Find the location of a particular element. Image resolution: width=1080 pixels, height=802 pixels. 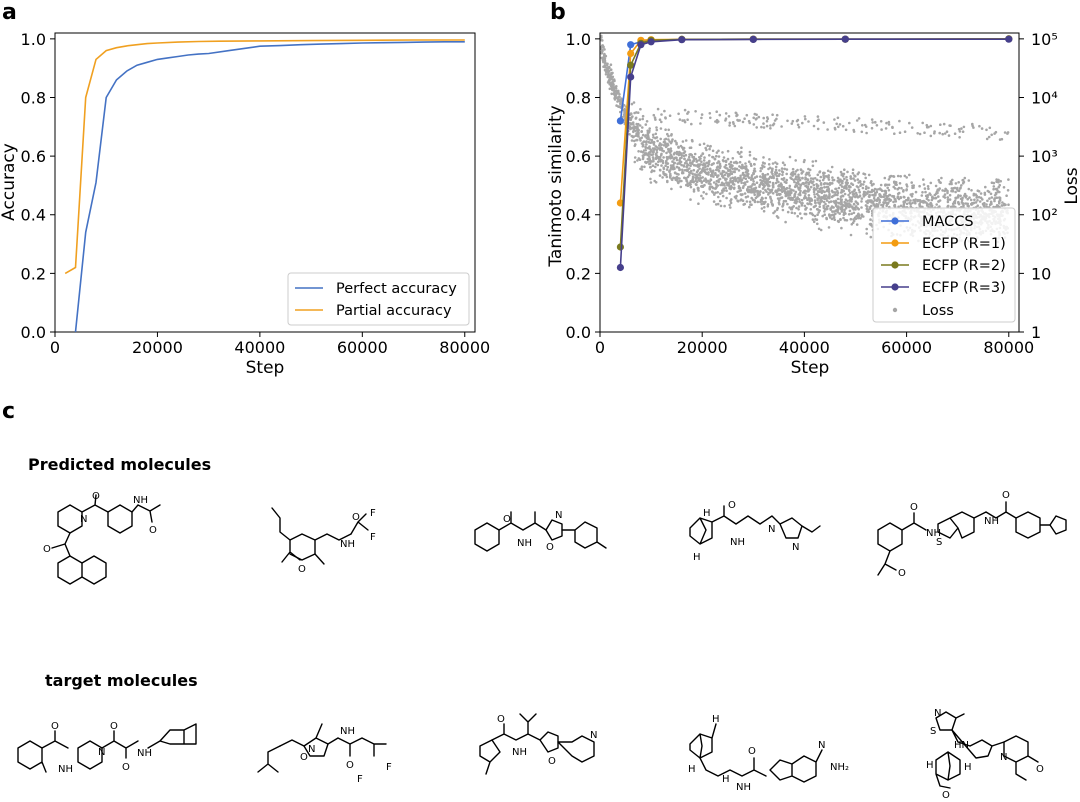

predicted-molecule-4: H H O NH N N is located at coordinates (755, 531).